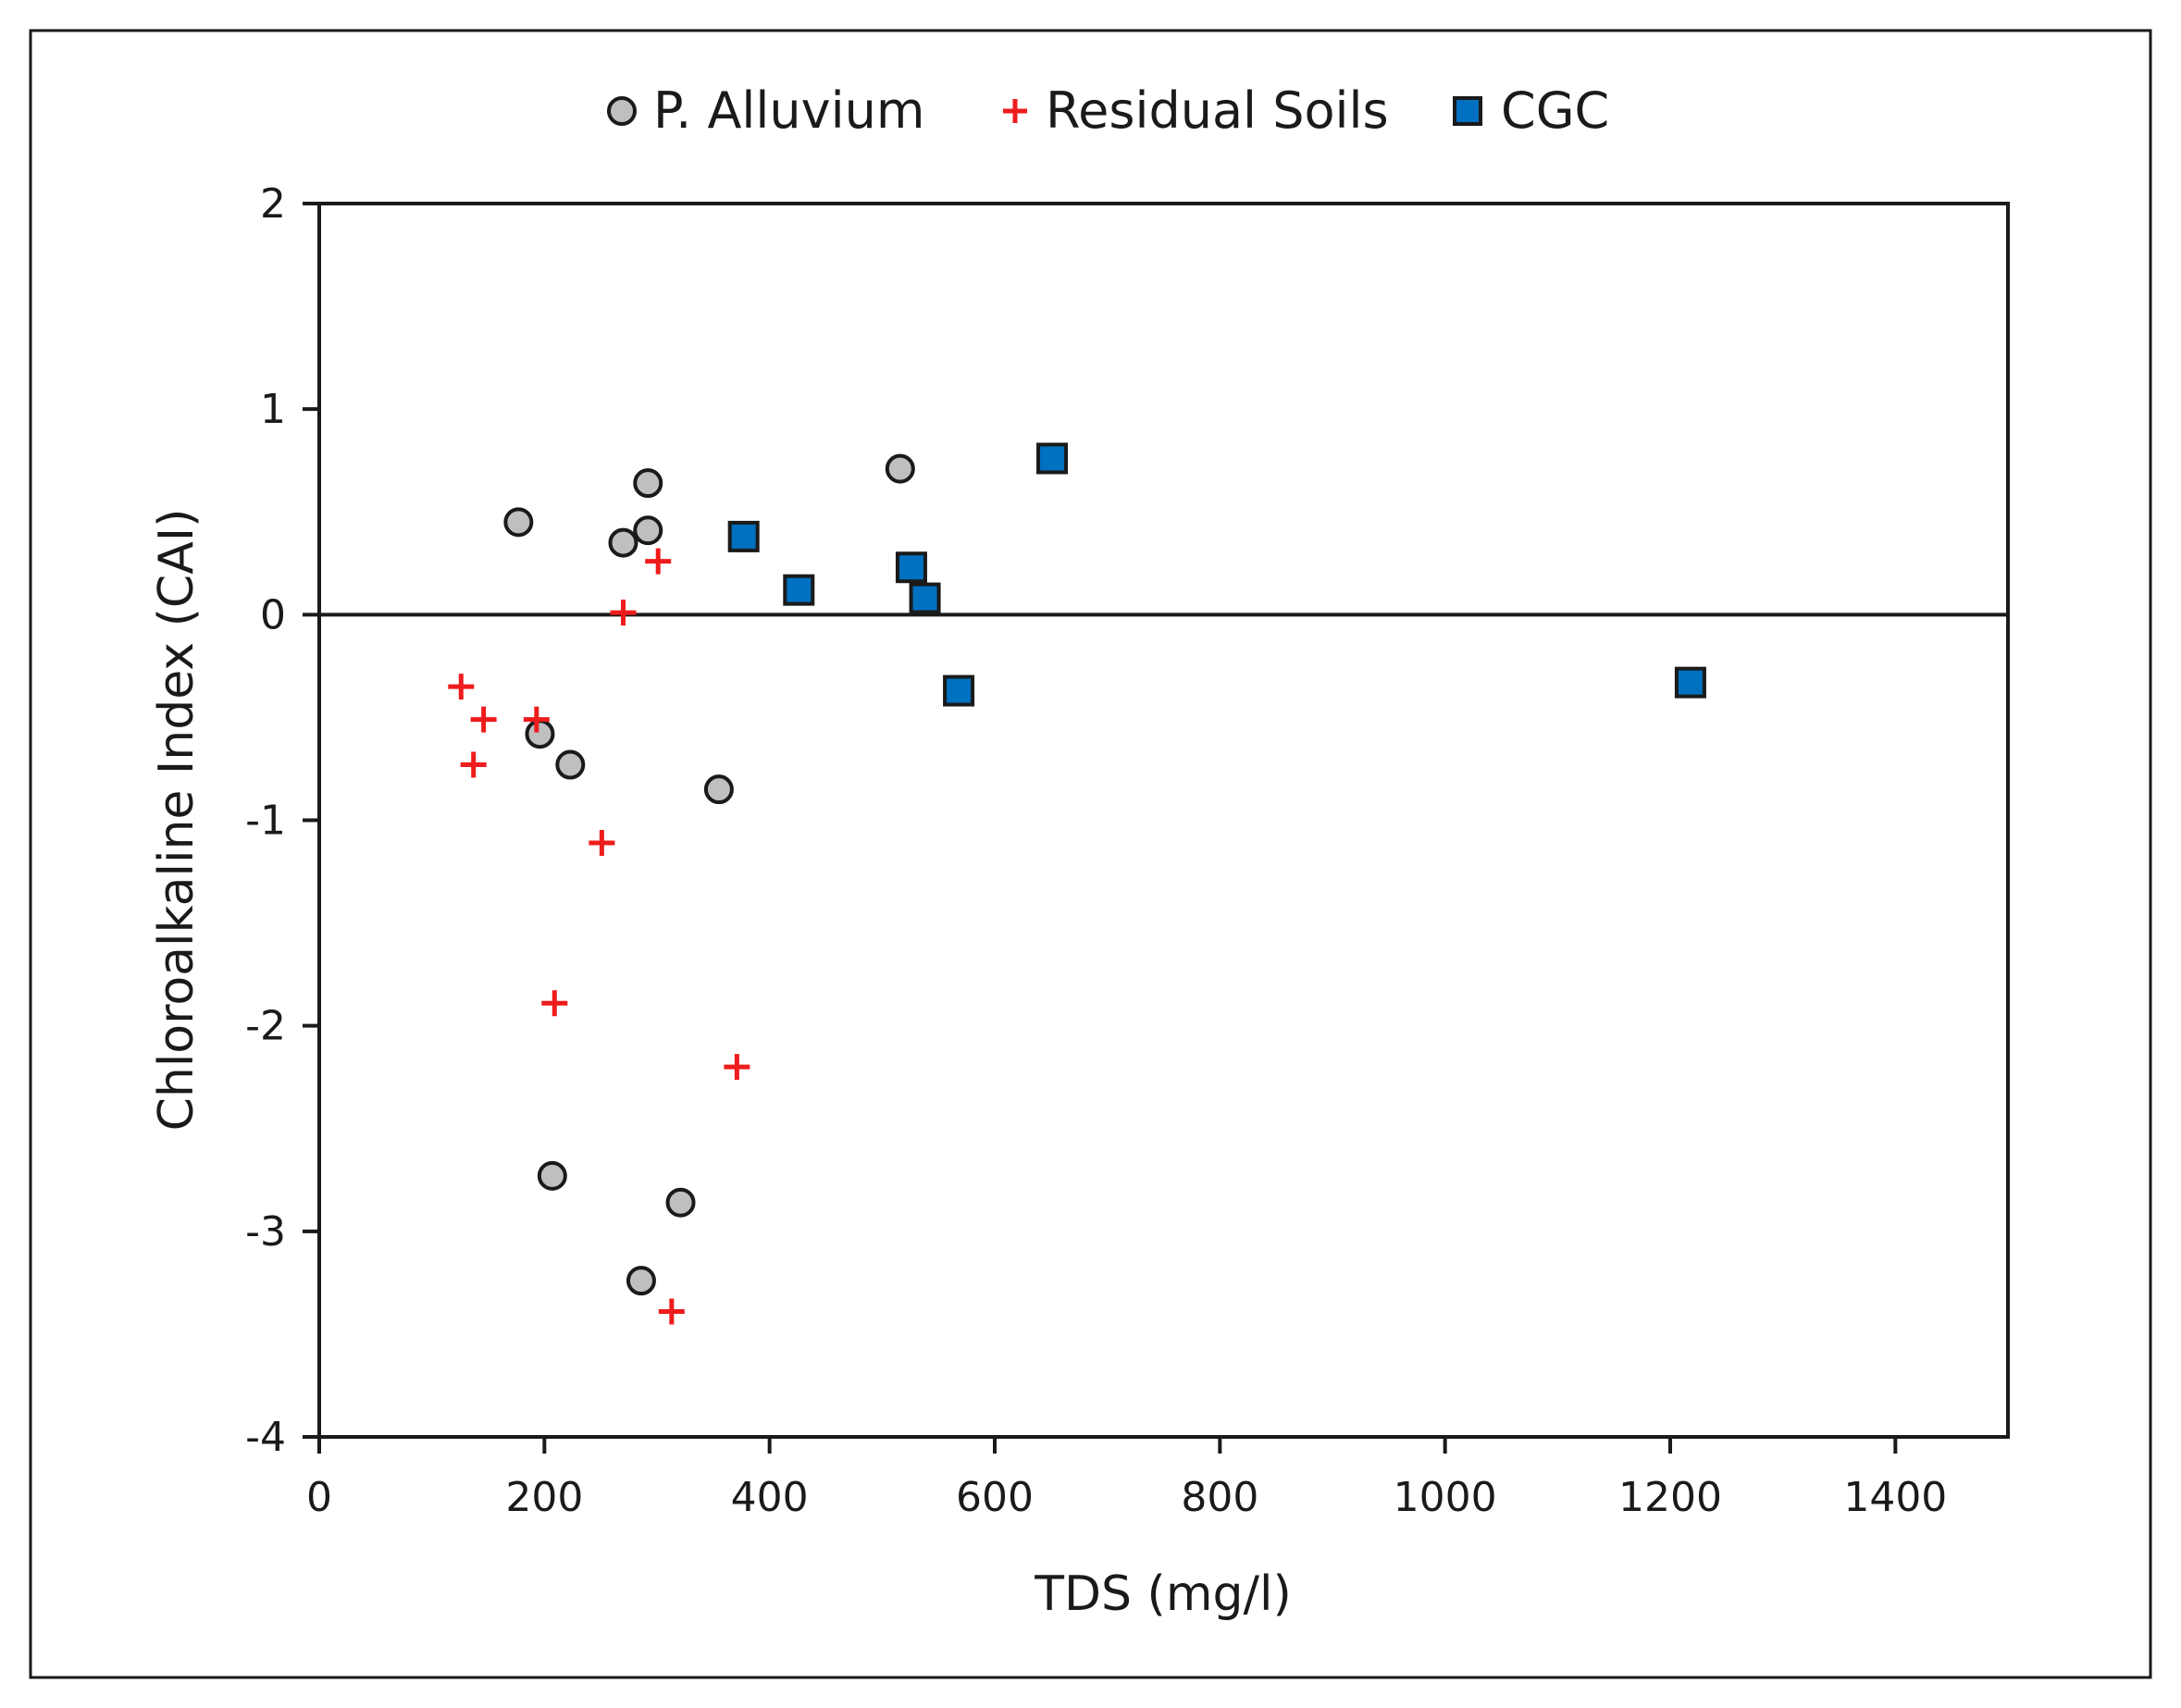  What do you see at coordinates (1163, 1594) in the screenshot?
I see `x-axis-title: TDS (mg/l)` at bounding box center [1163, 1594].